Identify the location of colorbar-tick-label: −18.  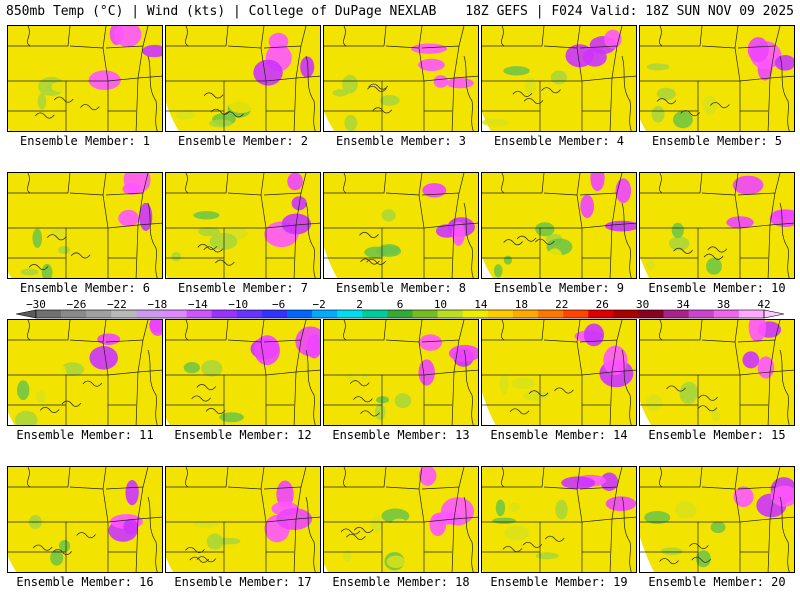
(157, 305).